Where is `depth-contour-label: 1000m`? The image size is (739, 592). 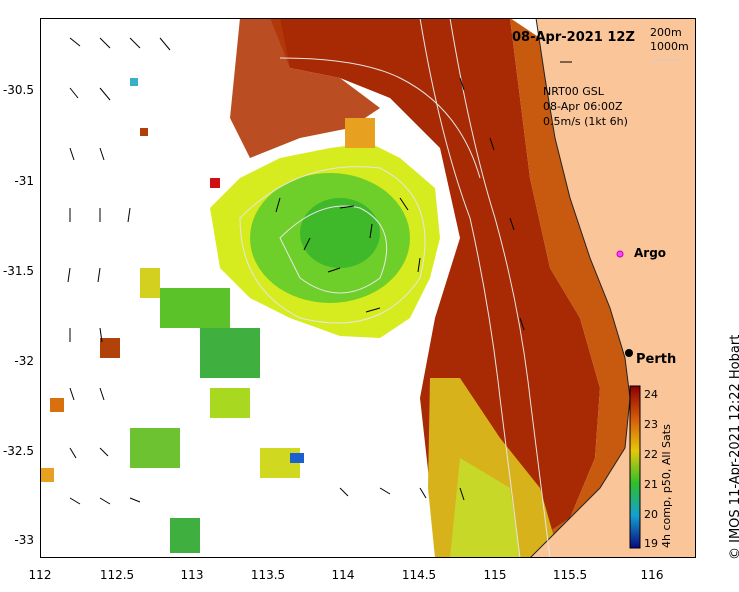
depth-contour-label: 1000m is located at coordinates (669, 46).